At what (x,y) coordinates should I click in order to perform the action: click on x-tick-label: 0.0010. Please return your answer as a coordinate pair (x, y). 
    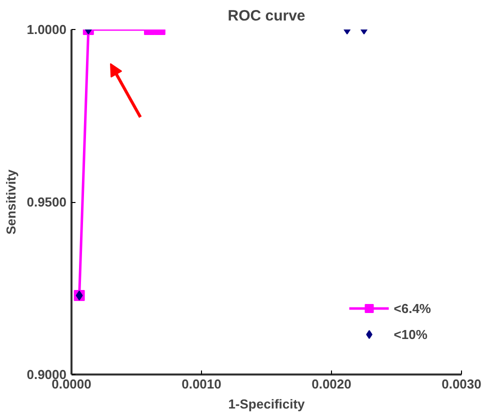
    Looking at the image, I should click on (202, 384).